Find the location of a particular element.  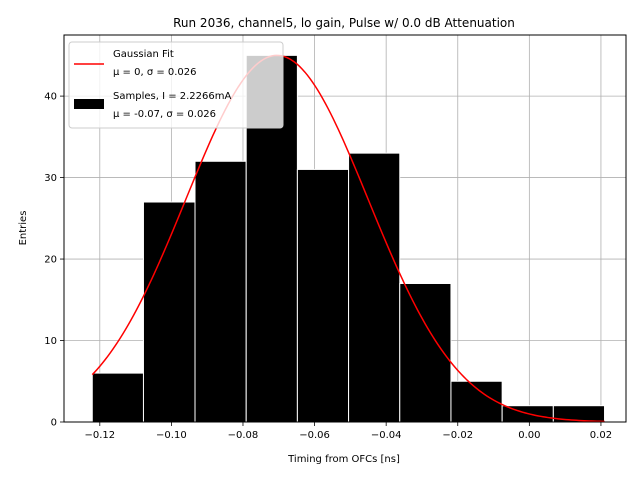

legend-box is located at coordinates (176, 85).